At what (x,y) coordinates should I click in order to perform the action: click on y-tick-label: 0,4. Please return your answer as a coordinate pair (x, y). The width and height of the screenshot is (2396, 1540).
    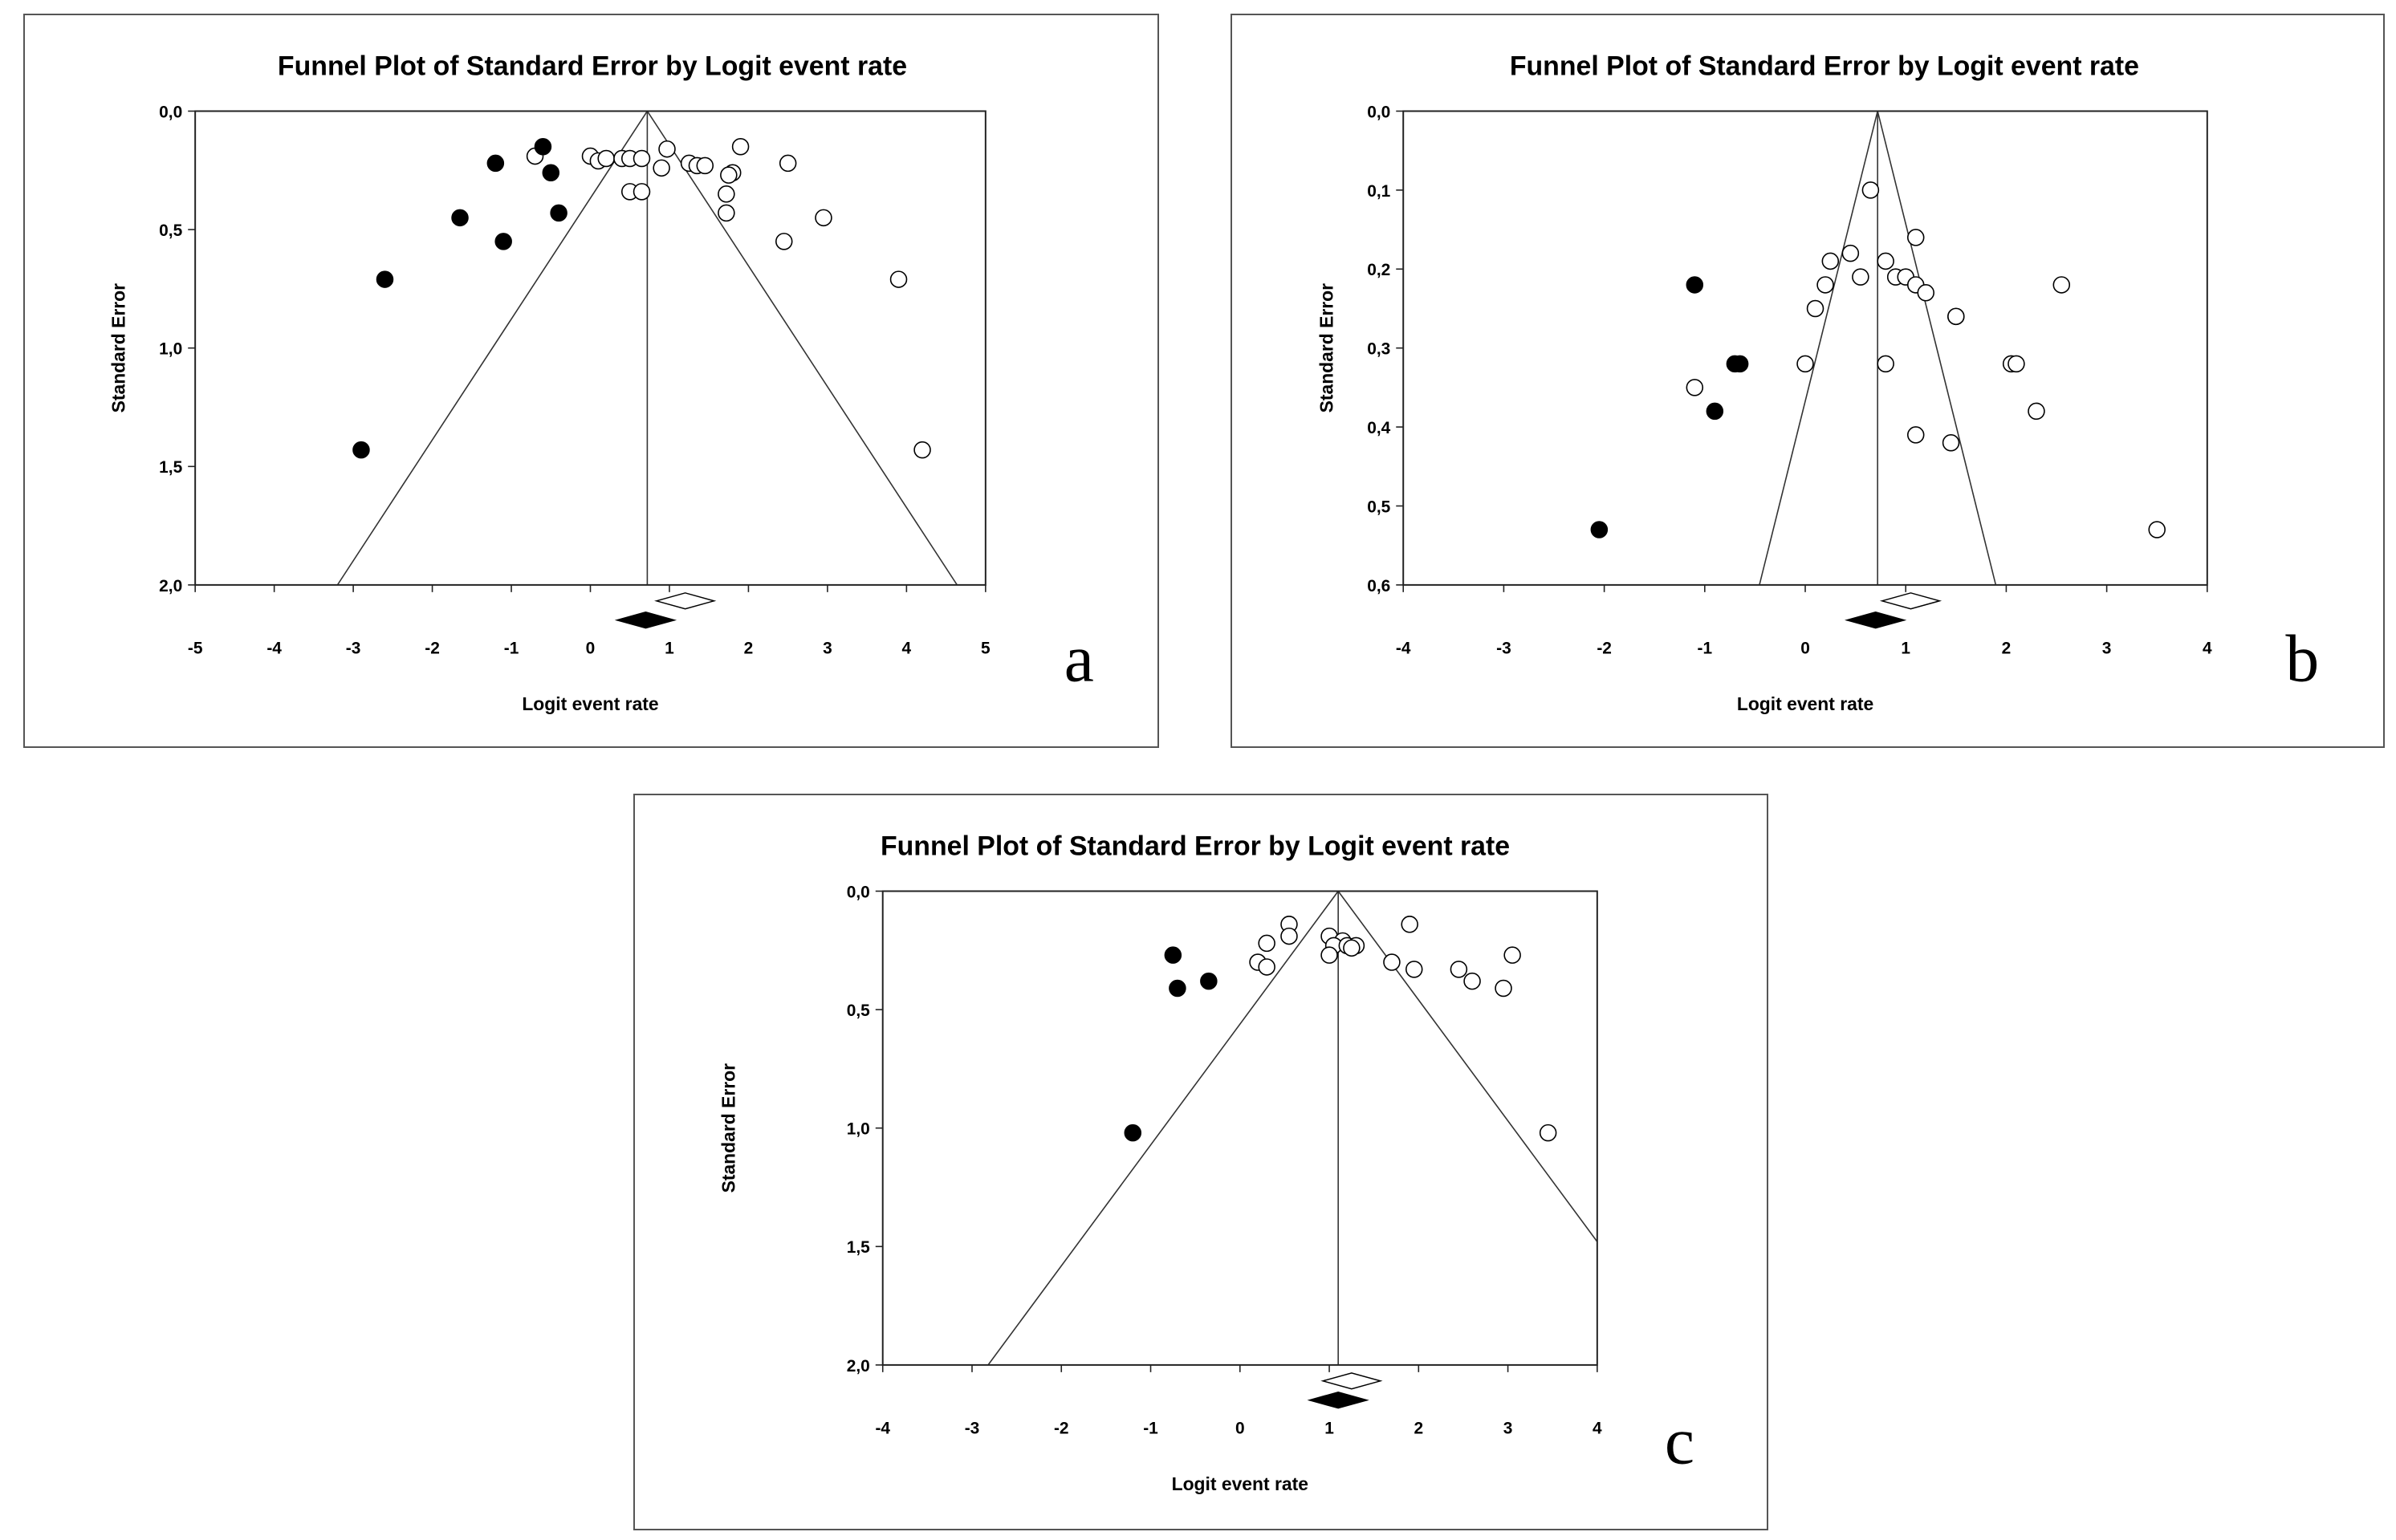
    Looking at the image, I should click on (1378, 428).